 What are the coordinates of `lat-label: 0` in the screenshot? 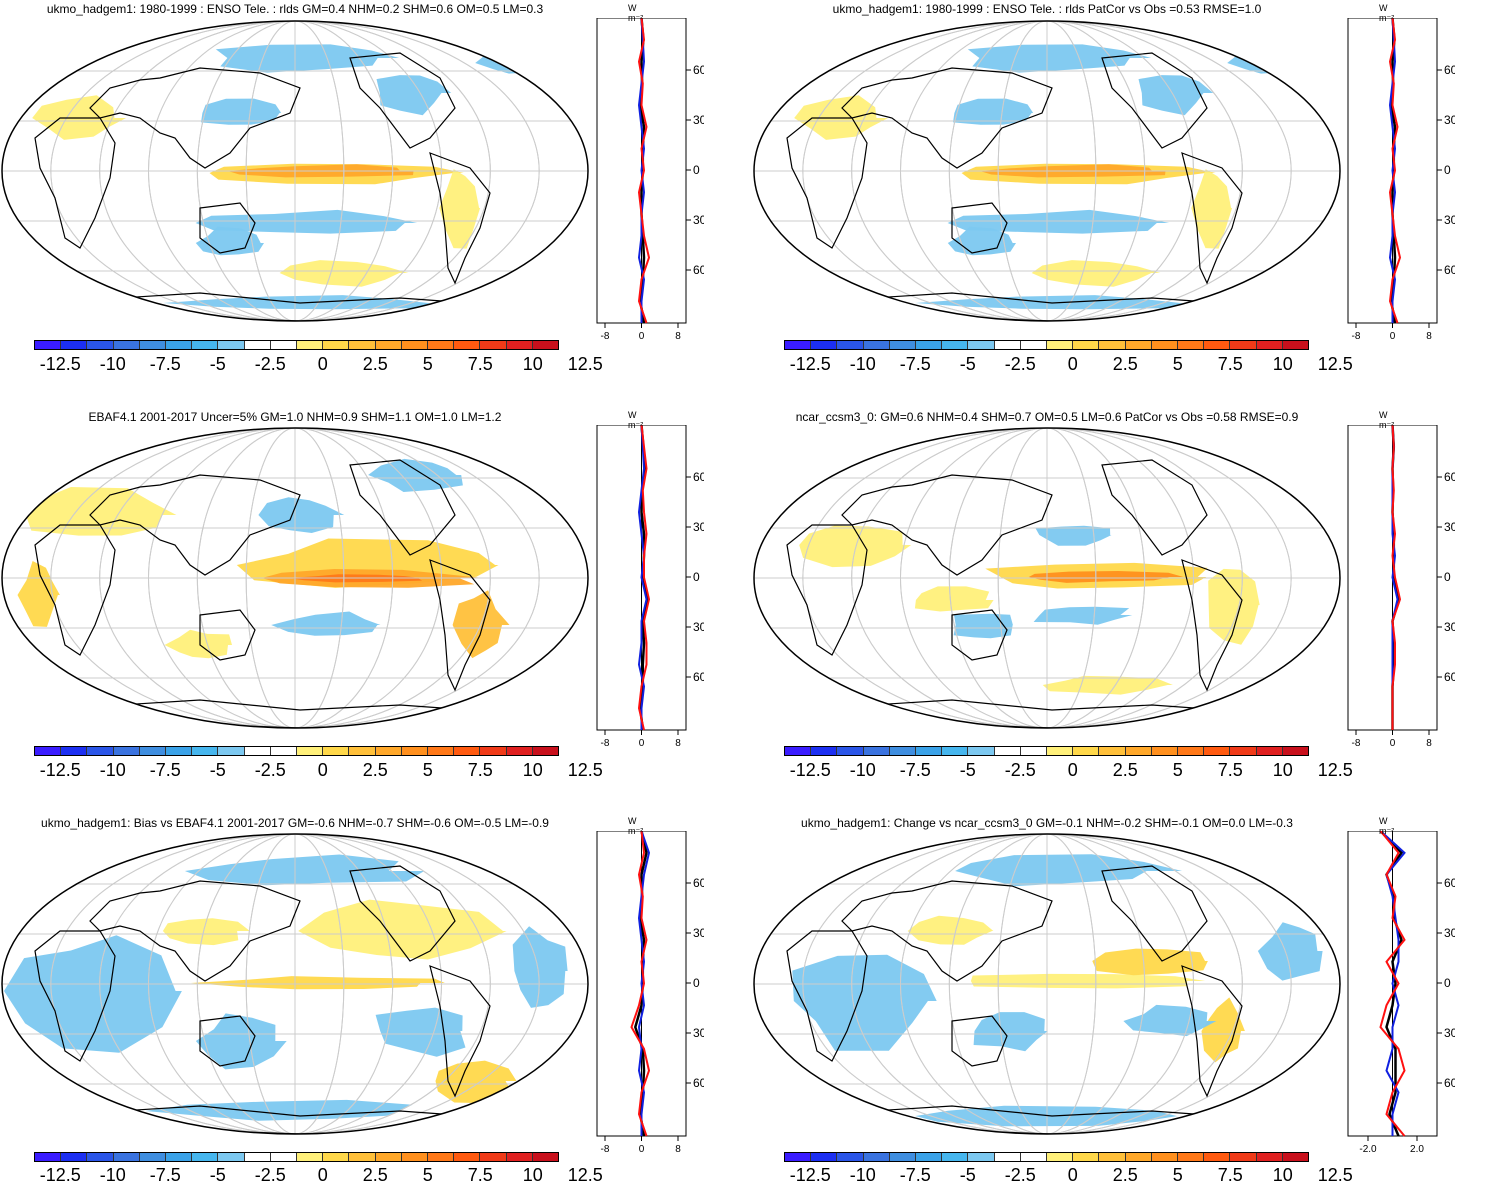 It's located at (696, 577).